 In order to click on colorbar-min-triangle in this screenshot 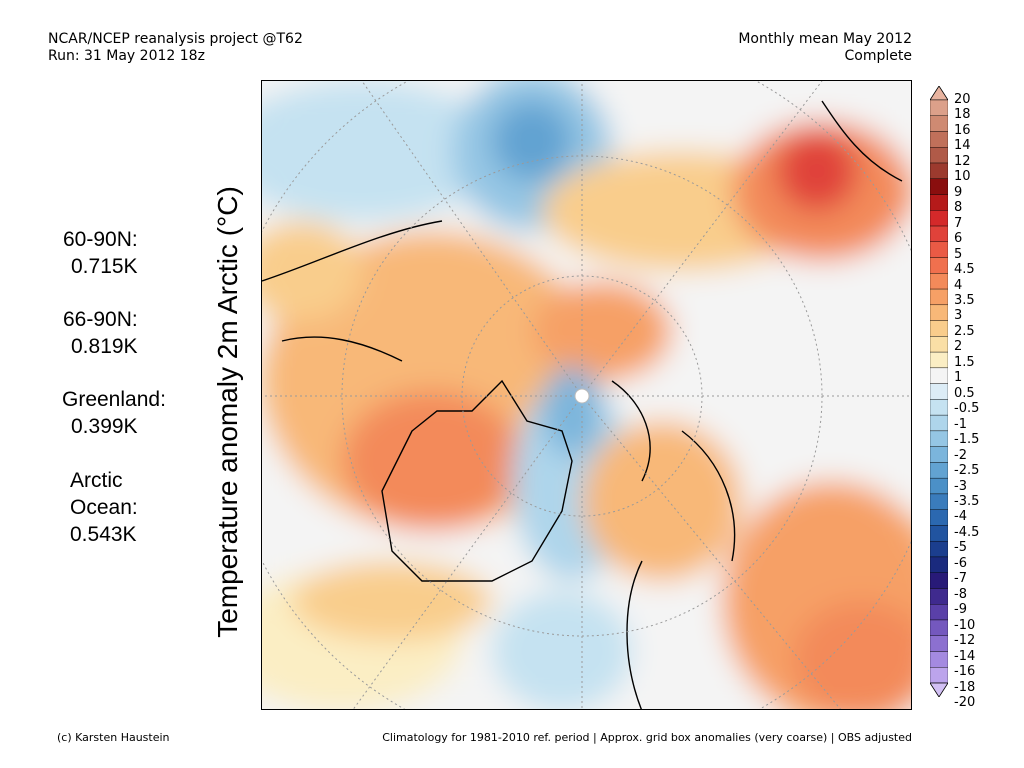, I will do `click(939, 690)`.